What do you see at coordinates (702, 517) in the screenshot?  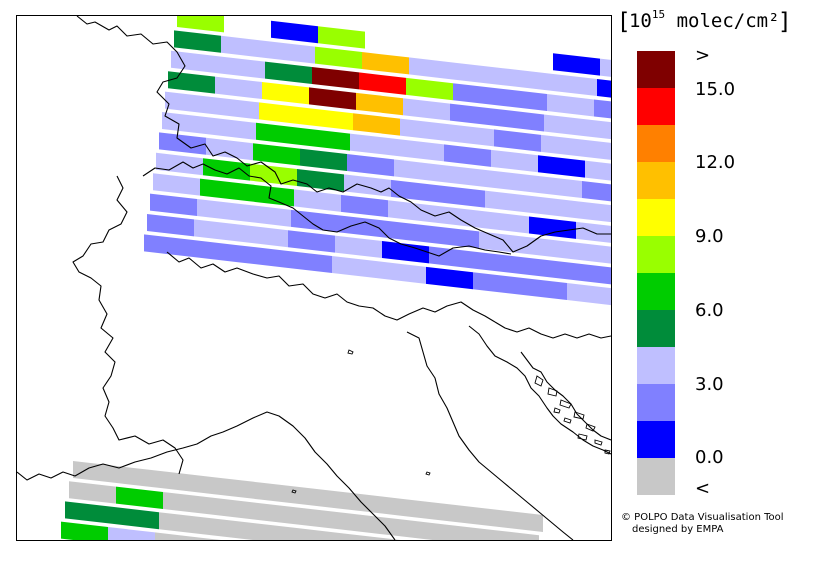 I see `credit-line-tool: © POLPO Data Visualisation Tool` at bounding box center [702, 517].